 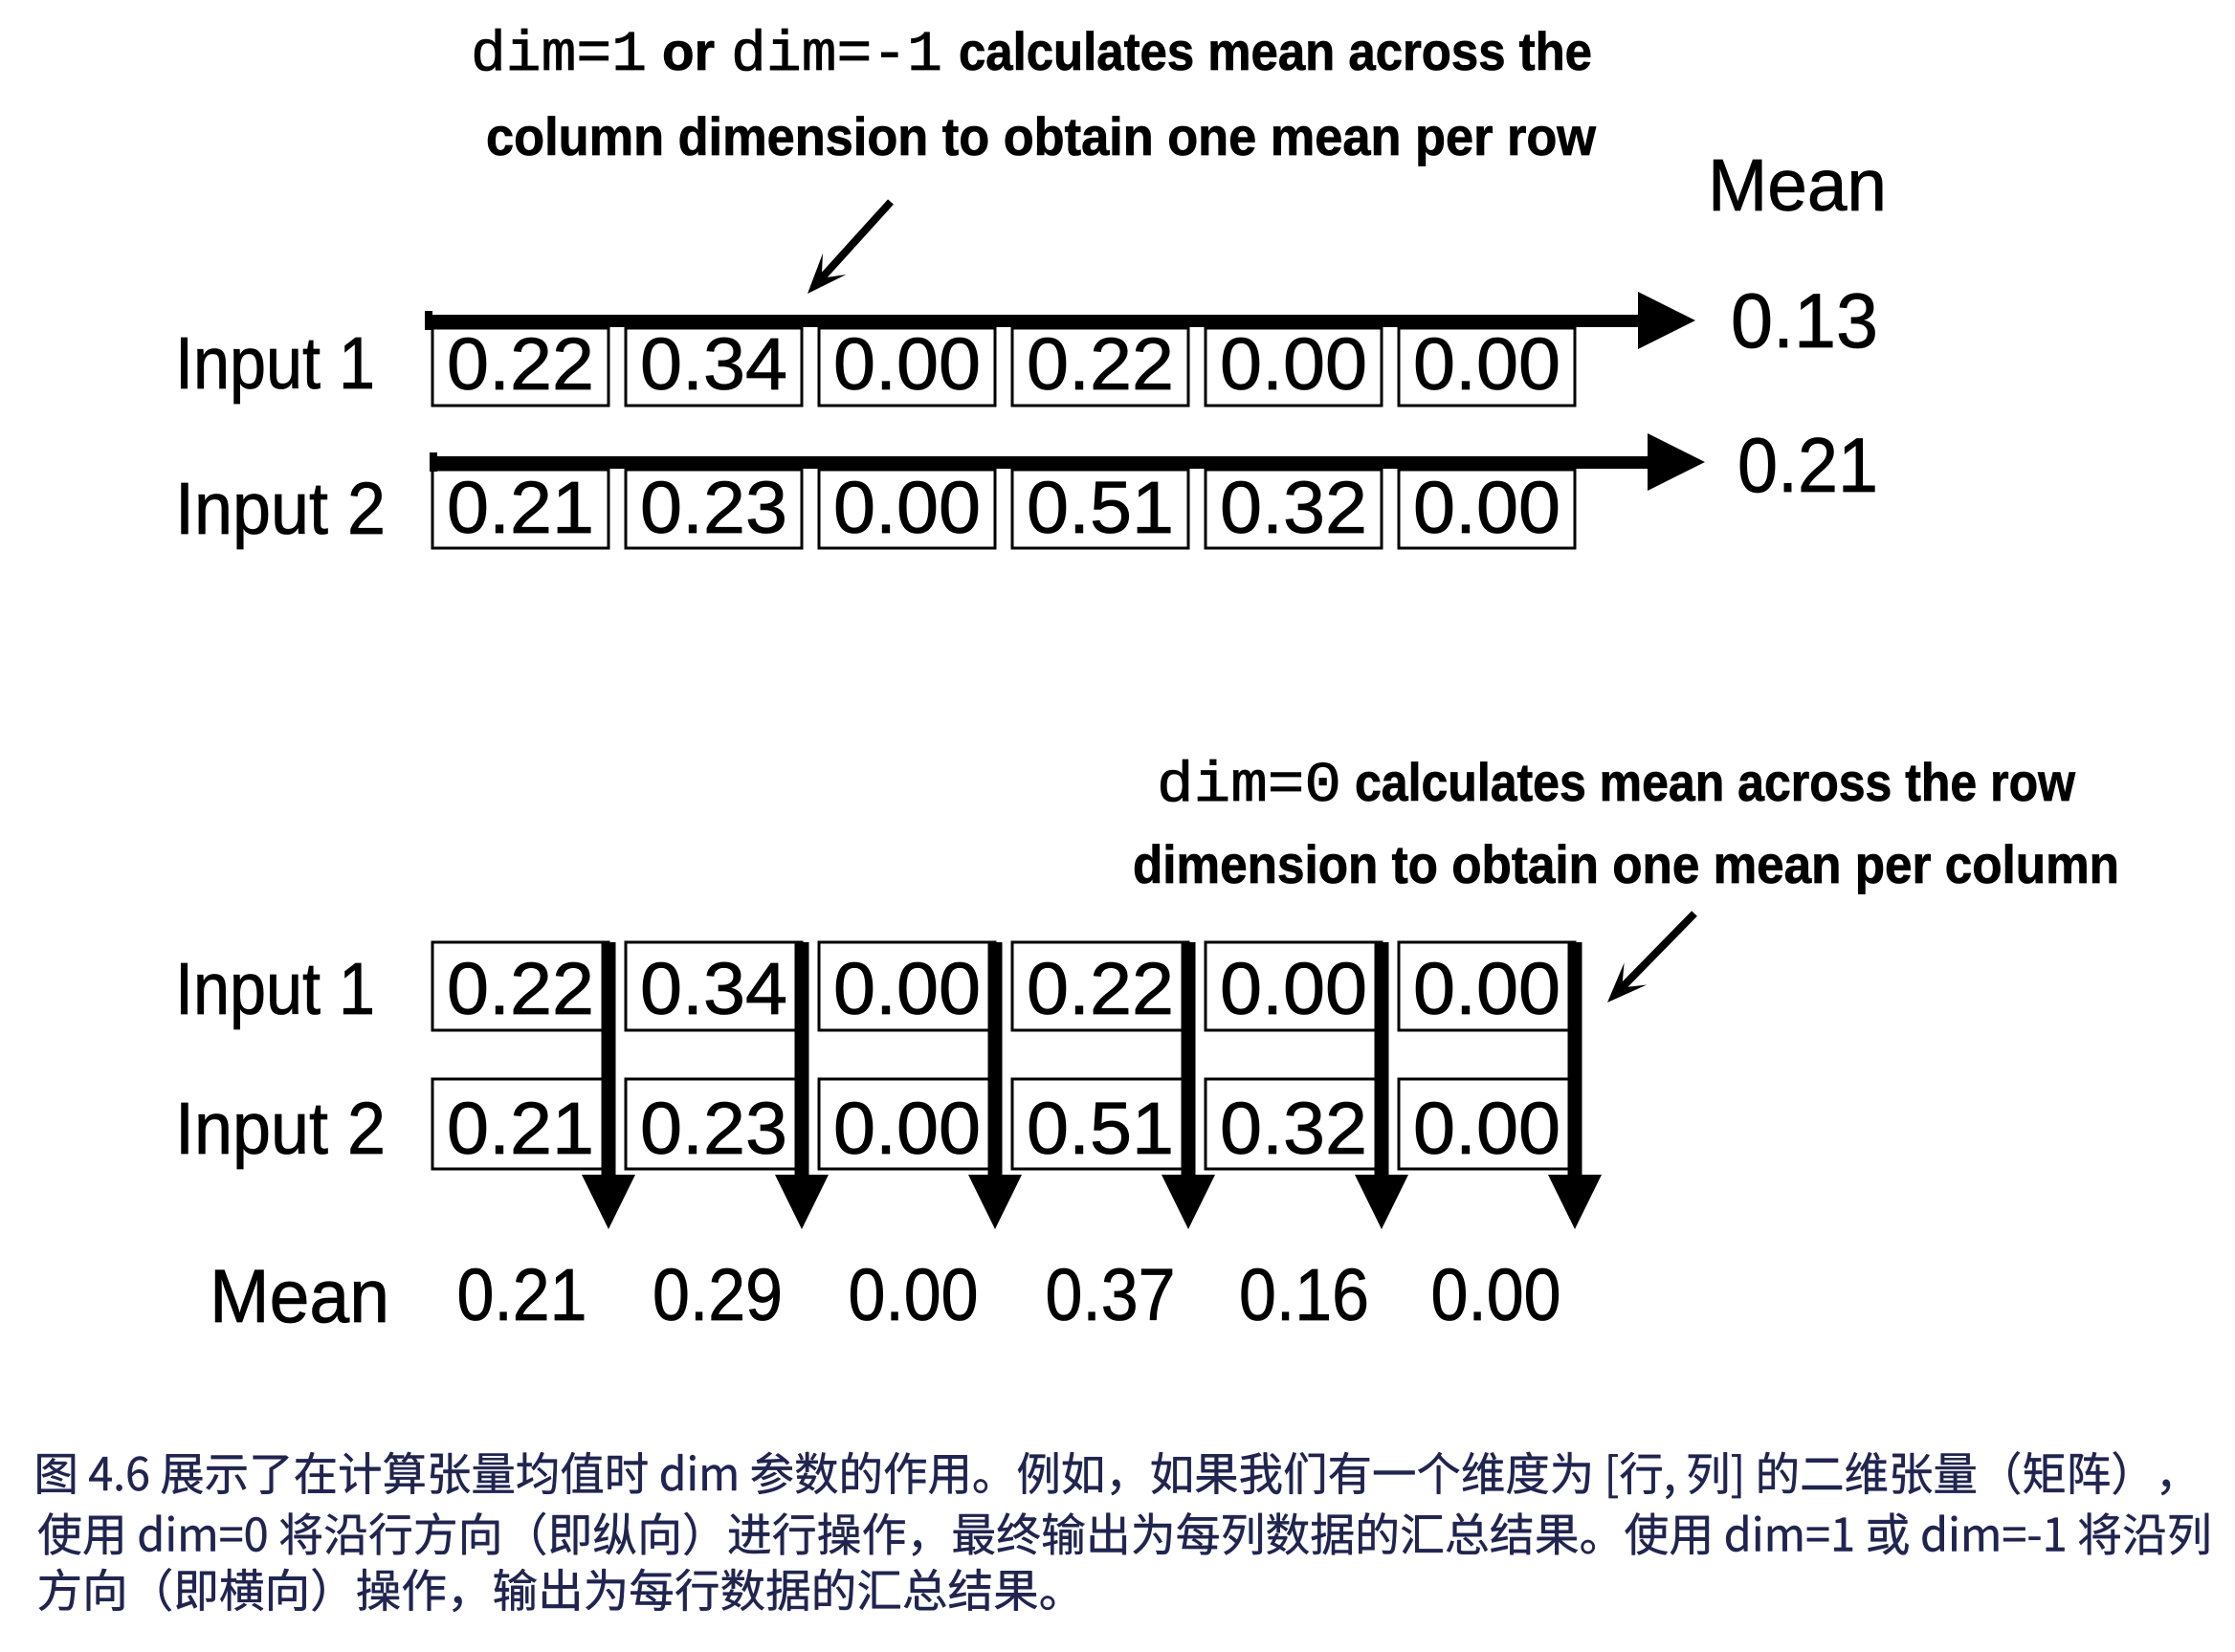 What do you see at coordinates (688, 51) in the screenshot?
I see `svg-text: or` at bounding box center [688, 51].